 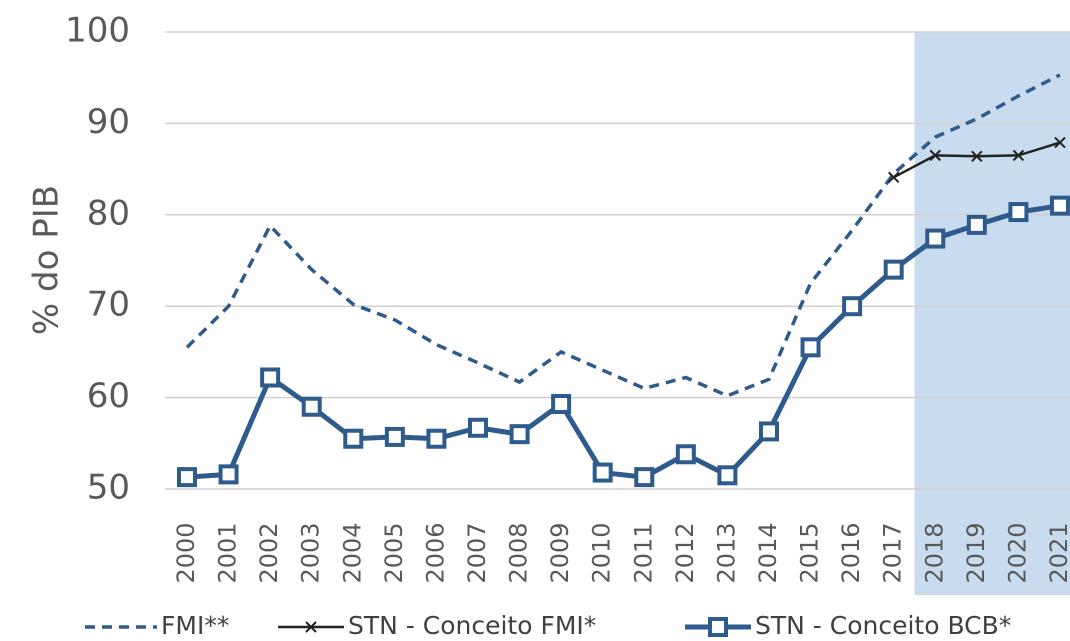 I want to click on x-tick-label: 2001, so click(x=228, y=552).